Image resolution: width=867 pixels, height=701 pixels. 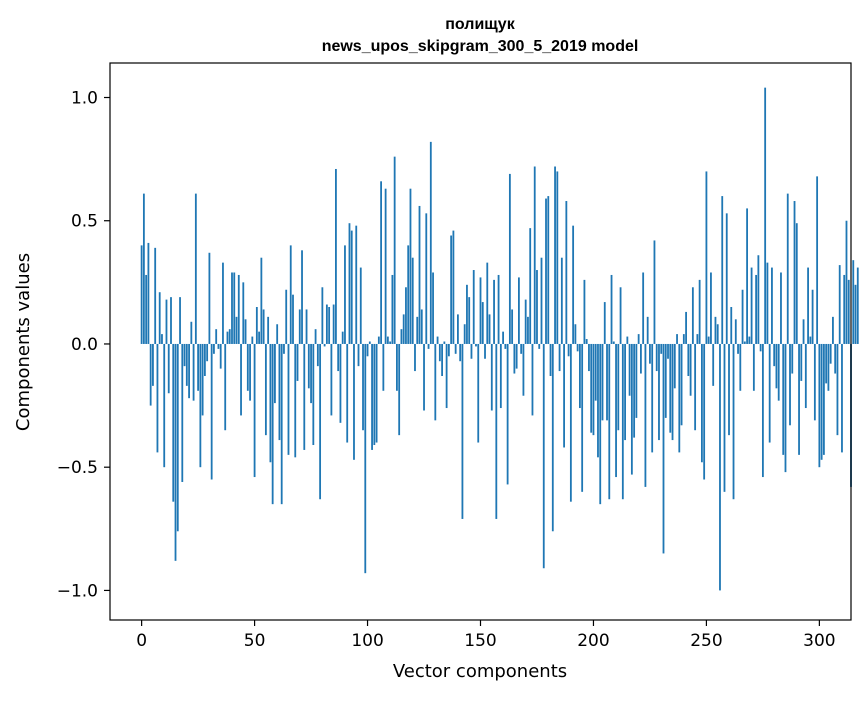 I want to click on x-axis: 0 50 100 150 200 250 300, so click(x=486, y=635).